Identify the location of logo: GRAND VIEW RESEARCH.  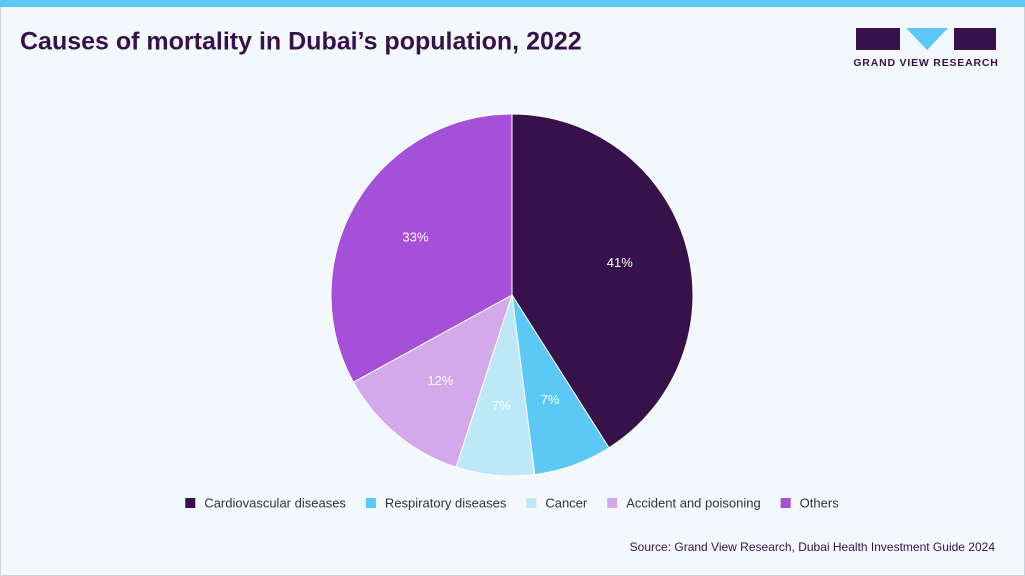
(925, 48).